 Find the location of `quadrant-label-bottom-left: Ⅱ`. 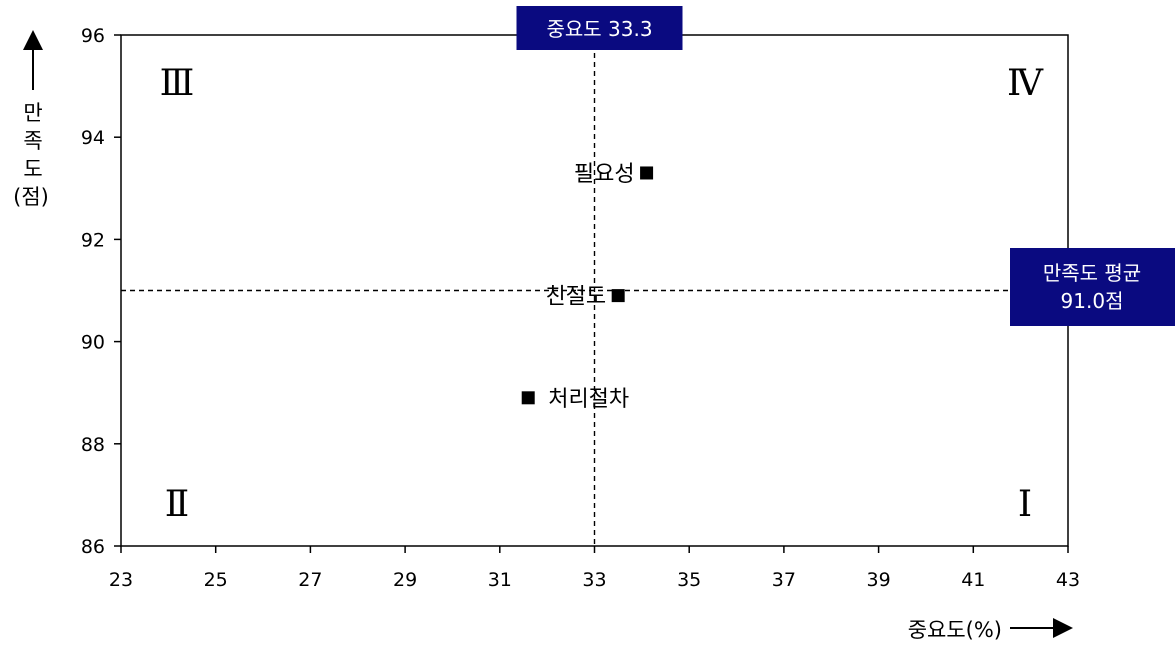

quadrant-label-bottom-left: Ⅱ is located at coordinates (177, 504).